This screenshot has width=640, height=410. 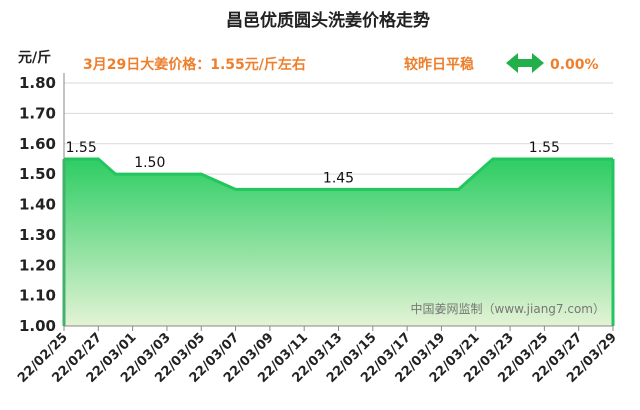 I want to click on y-tick-label: 1.00, so click(x=37, y=326).